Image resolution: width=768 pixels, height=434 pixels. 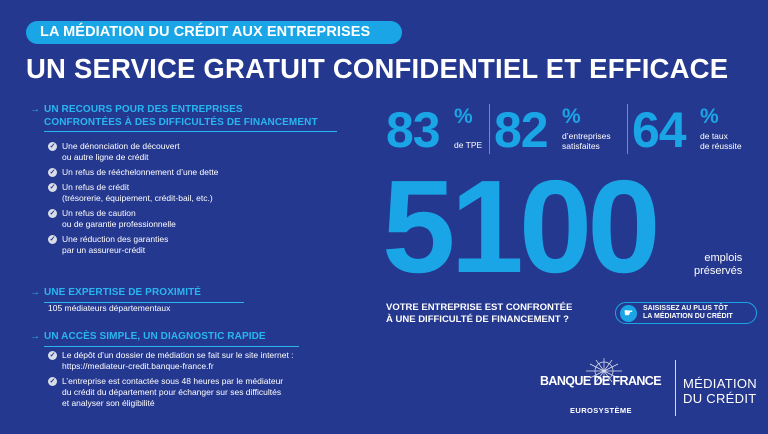 What do you see at coordinates (413, 130) in the screenshot?
I see `stat-value: 83` at bounding box center [413, 130].